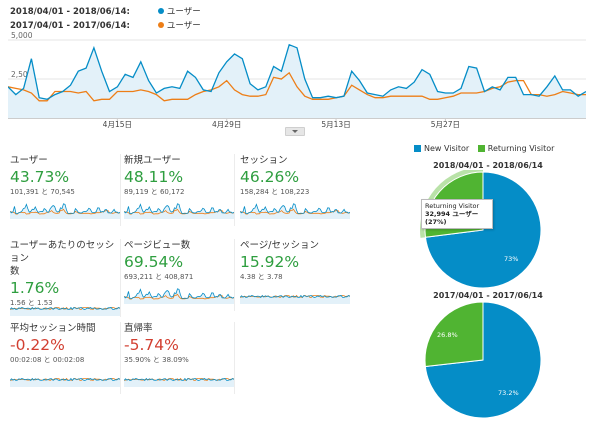 This screenshot has width=592, height=426. Describe the element at coordinates (70, 26) in the screenshot. I see `legend-previous-range: 2017/04/01 - 2017/06/14:` at that location.